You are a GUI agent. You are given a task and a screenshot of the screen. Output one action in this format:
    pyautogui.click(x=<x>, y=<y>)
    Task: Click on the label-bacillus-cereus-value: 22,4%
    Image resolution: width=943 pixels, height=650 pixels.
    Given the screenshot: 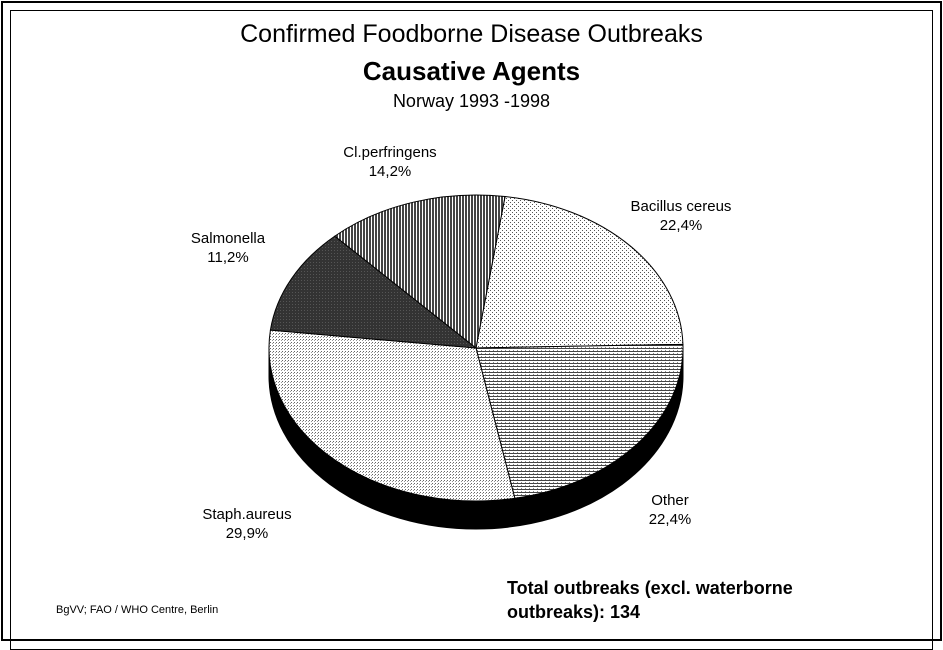 What is the action you would take?
    pyautogui.click(x=681, y=225)
    